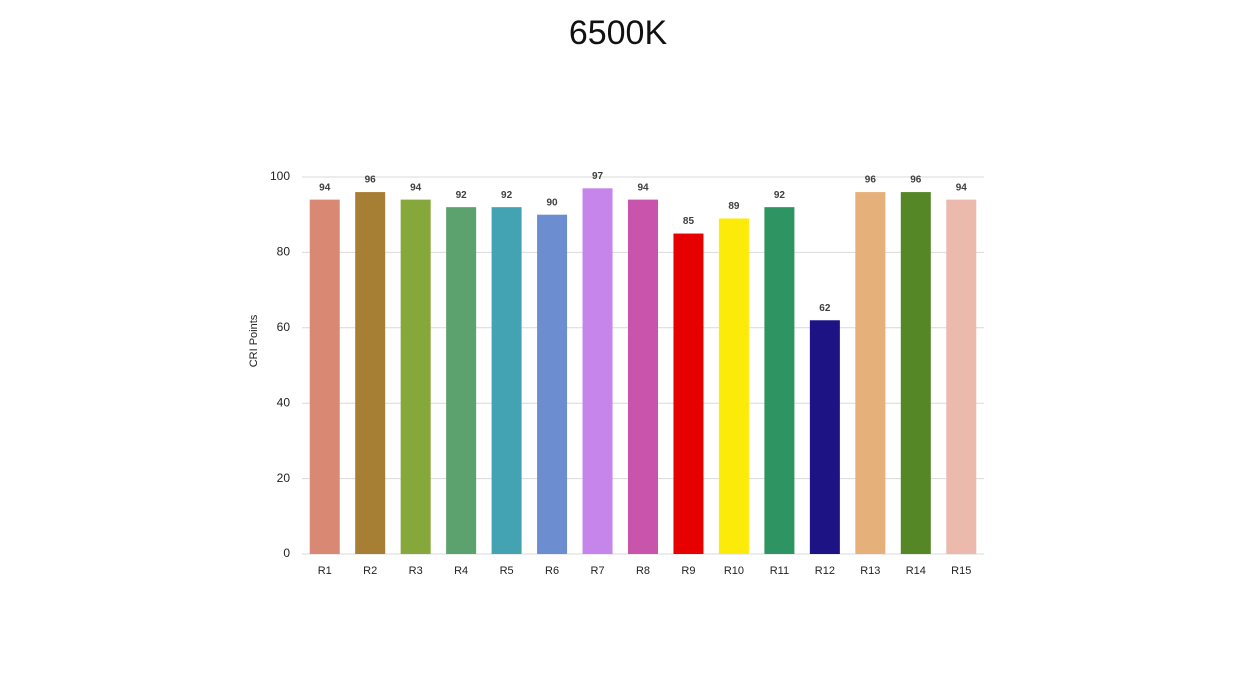  I want to click on y-tick-label: 60, so click(284, 327).